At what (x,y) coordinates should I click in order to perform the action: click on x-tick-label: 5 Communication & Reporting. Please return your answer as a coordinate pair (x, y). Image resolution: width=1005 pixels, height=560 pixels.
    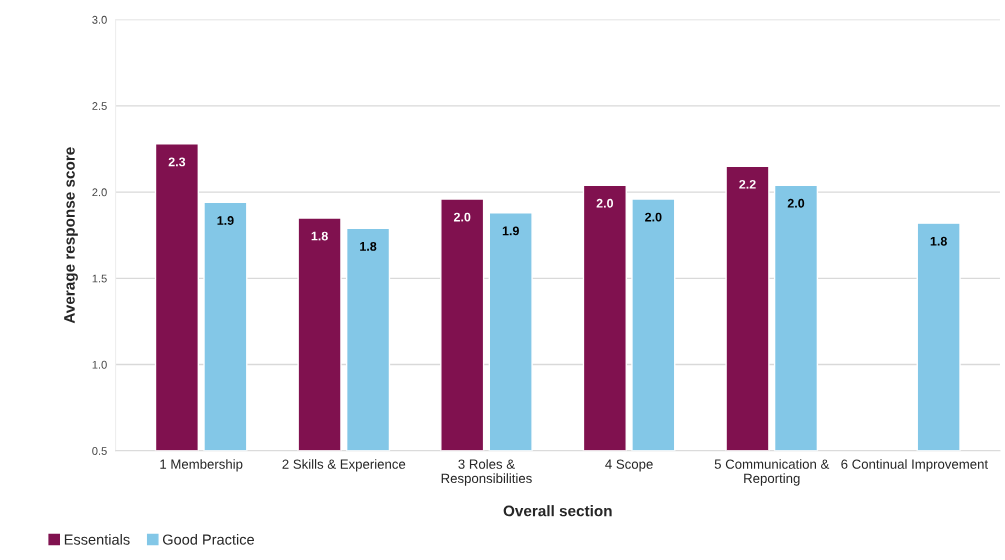
    Looking at the image, I should click on (772, 472).